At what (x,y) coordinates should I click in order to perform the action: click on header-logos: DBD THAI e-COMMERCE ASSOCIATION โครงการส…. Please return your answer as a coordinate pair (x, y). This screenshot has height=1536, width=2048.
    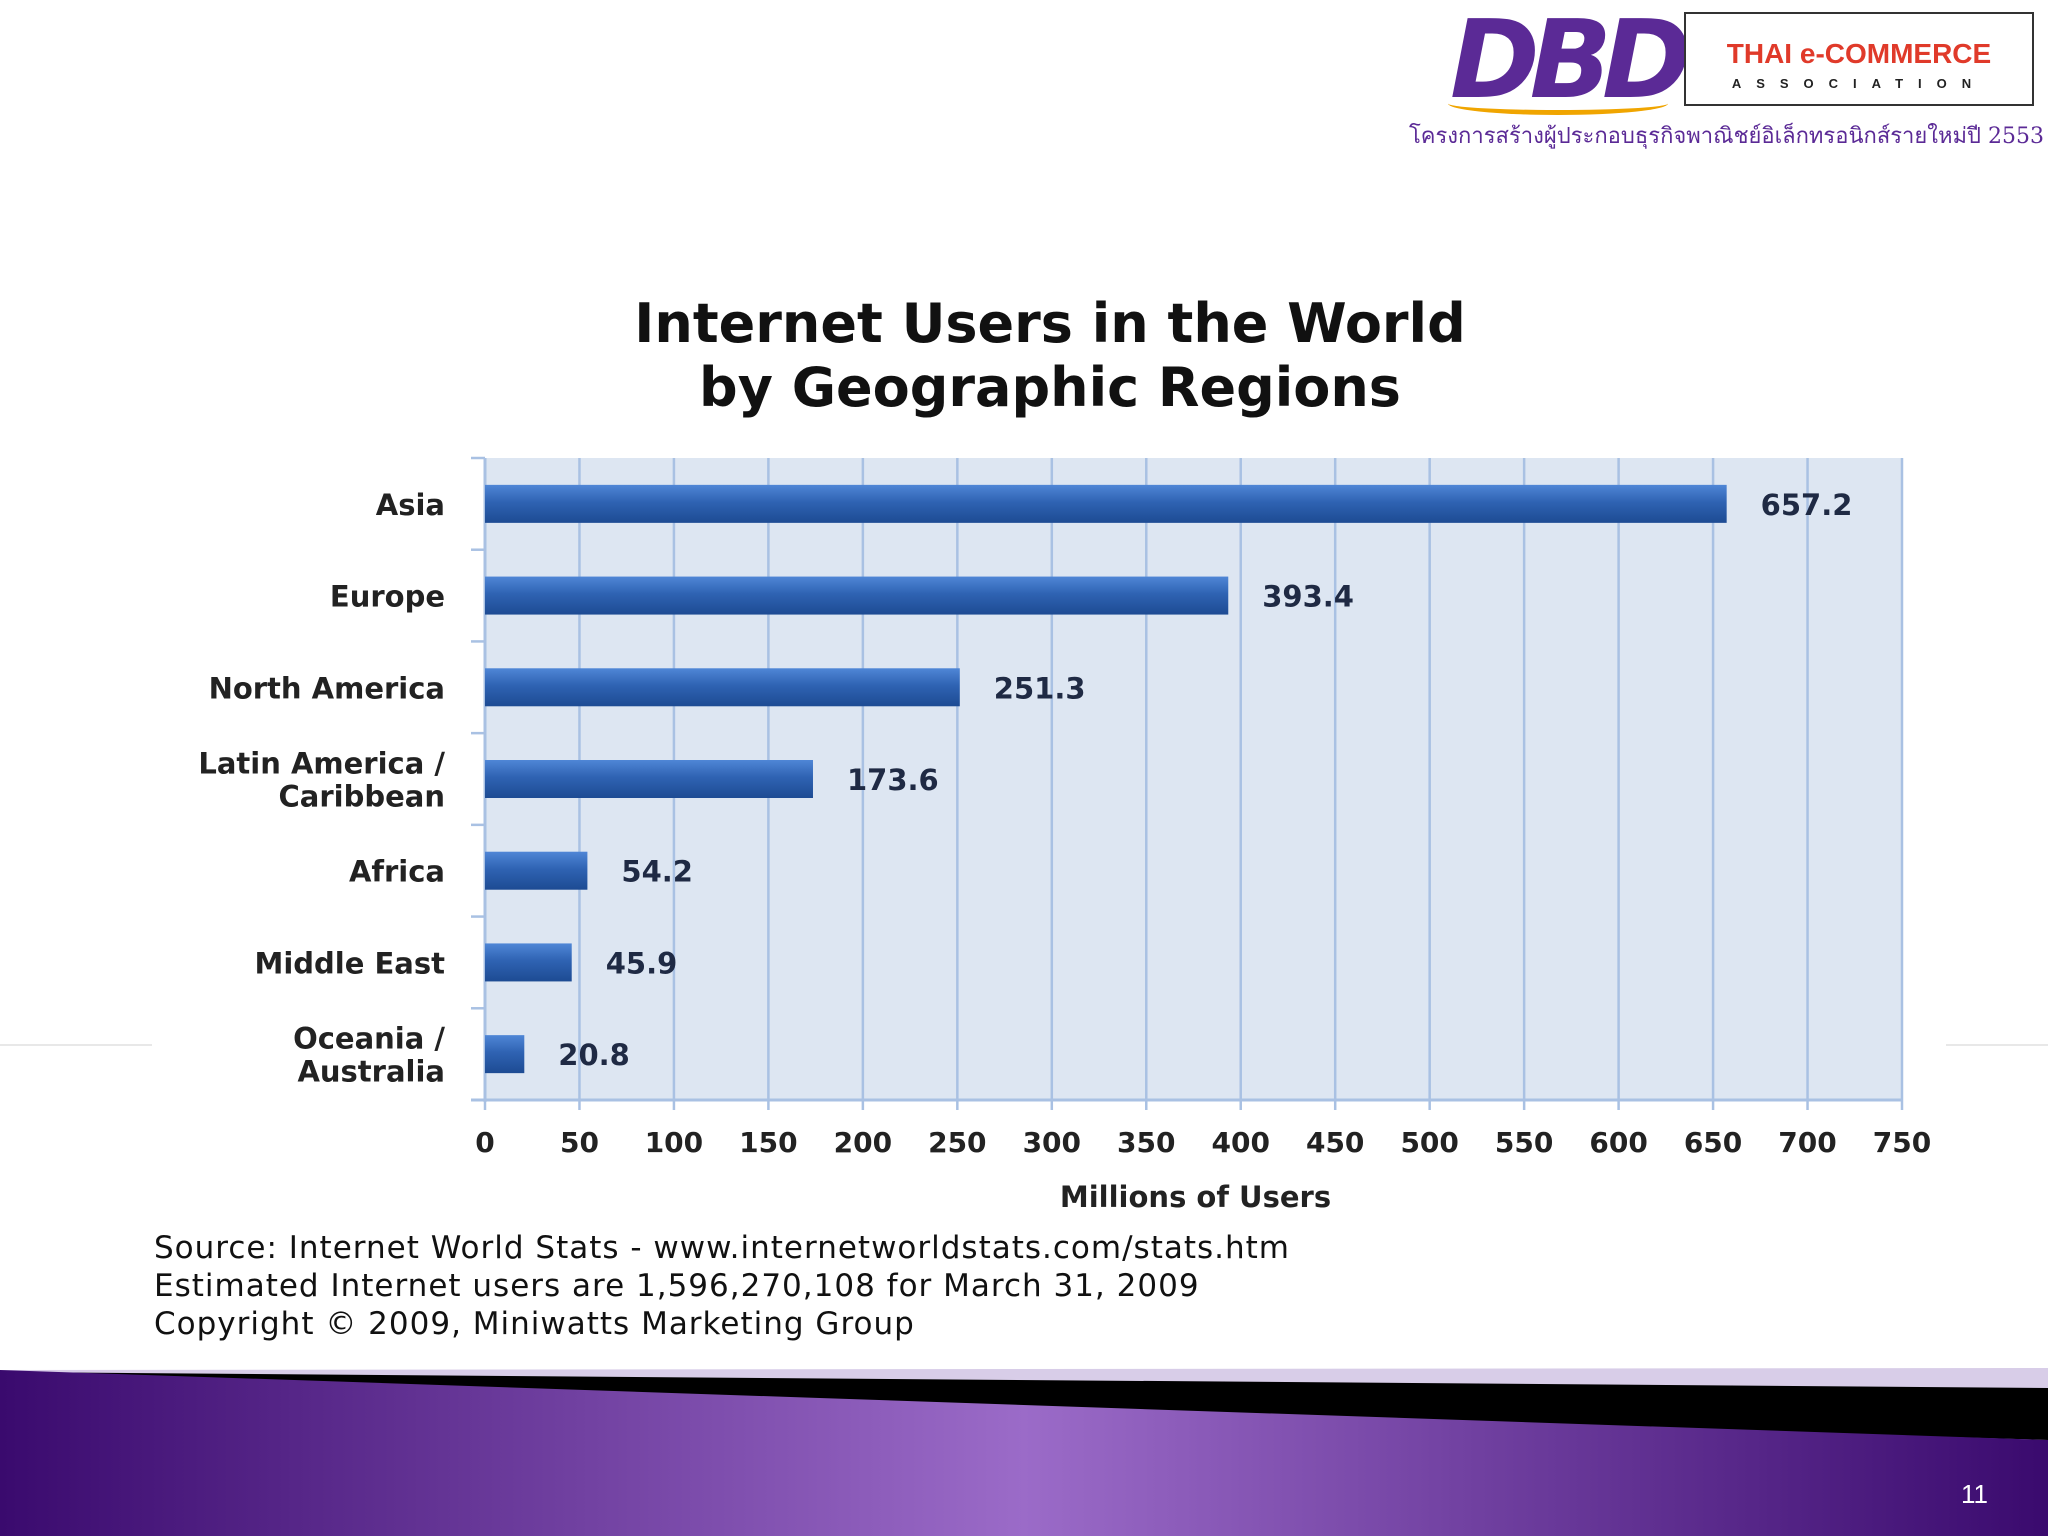
    Looking at the image, I should click on (1728, 80).